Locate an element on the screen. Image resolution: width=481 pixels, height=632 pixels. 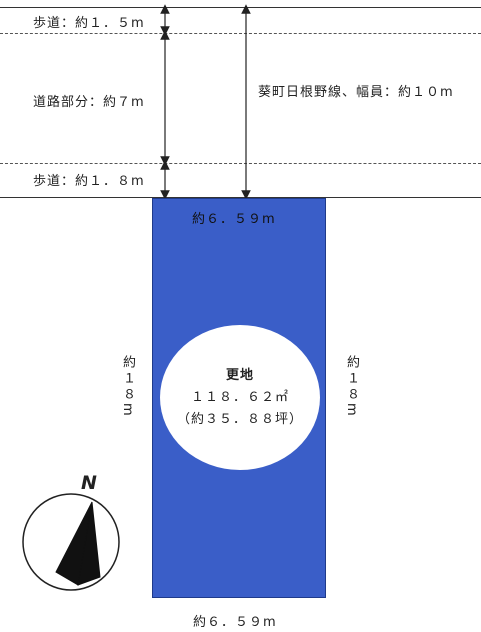
area-sqm-label: １１８．６２㎡ is located at coordinates (239, 397).